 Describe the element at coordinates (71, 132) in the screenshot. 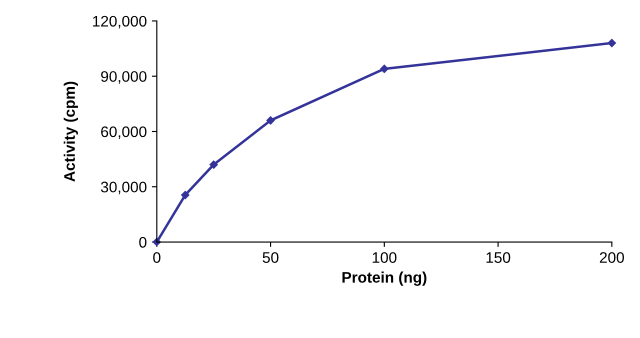

I see `y-axis-title: Activity (cpm)` at that location.